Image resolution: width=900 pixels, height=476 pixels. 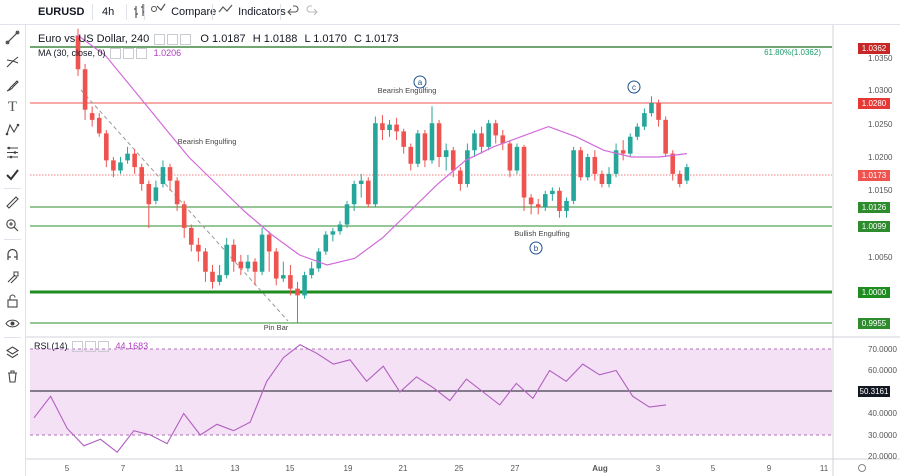 What do you see at coordinates (12, 254) in the screenshot?
I see `magnet-icon` at bounding box center [12, 254].